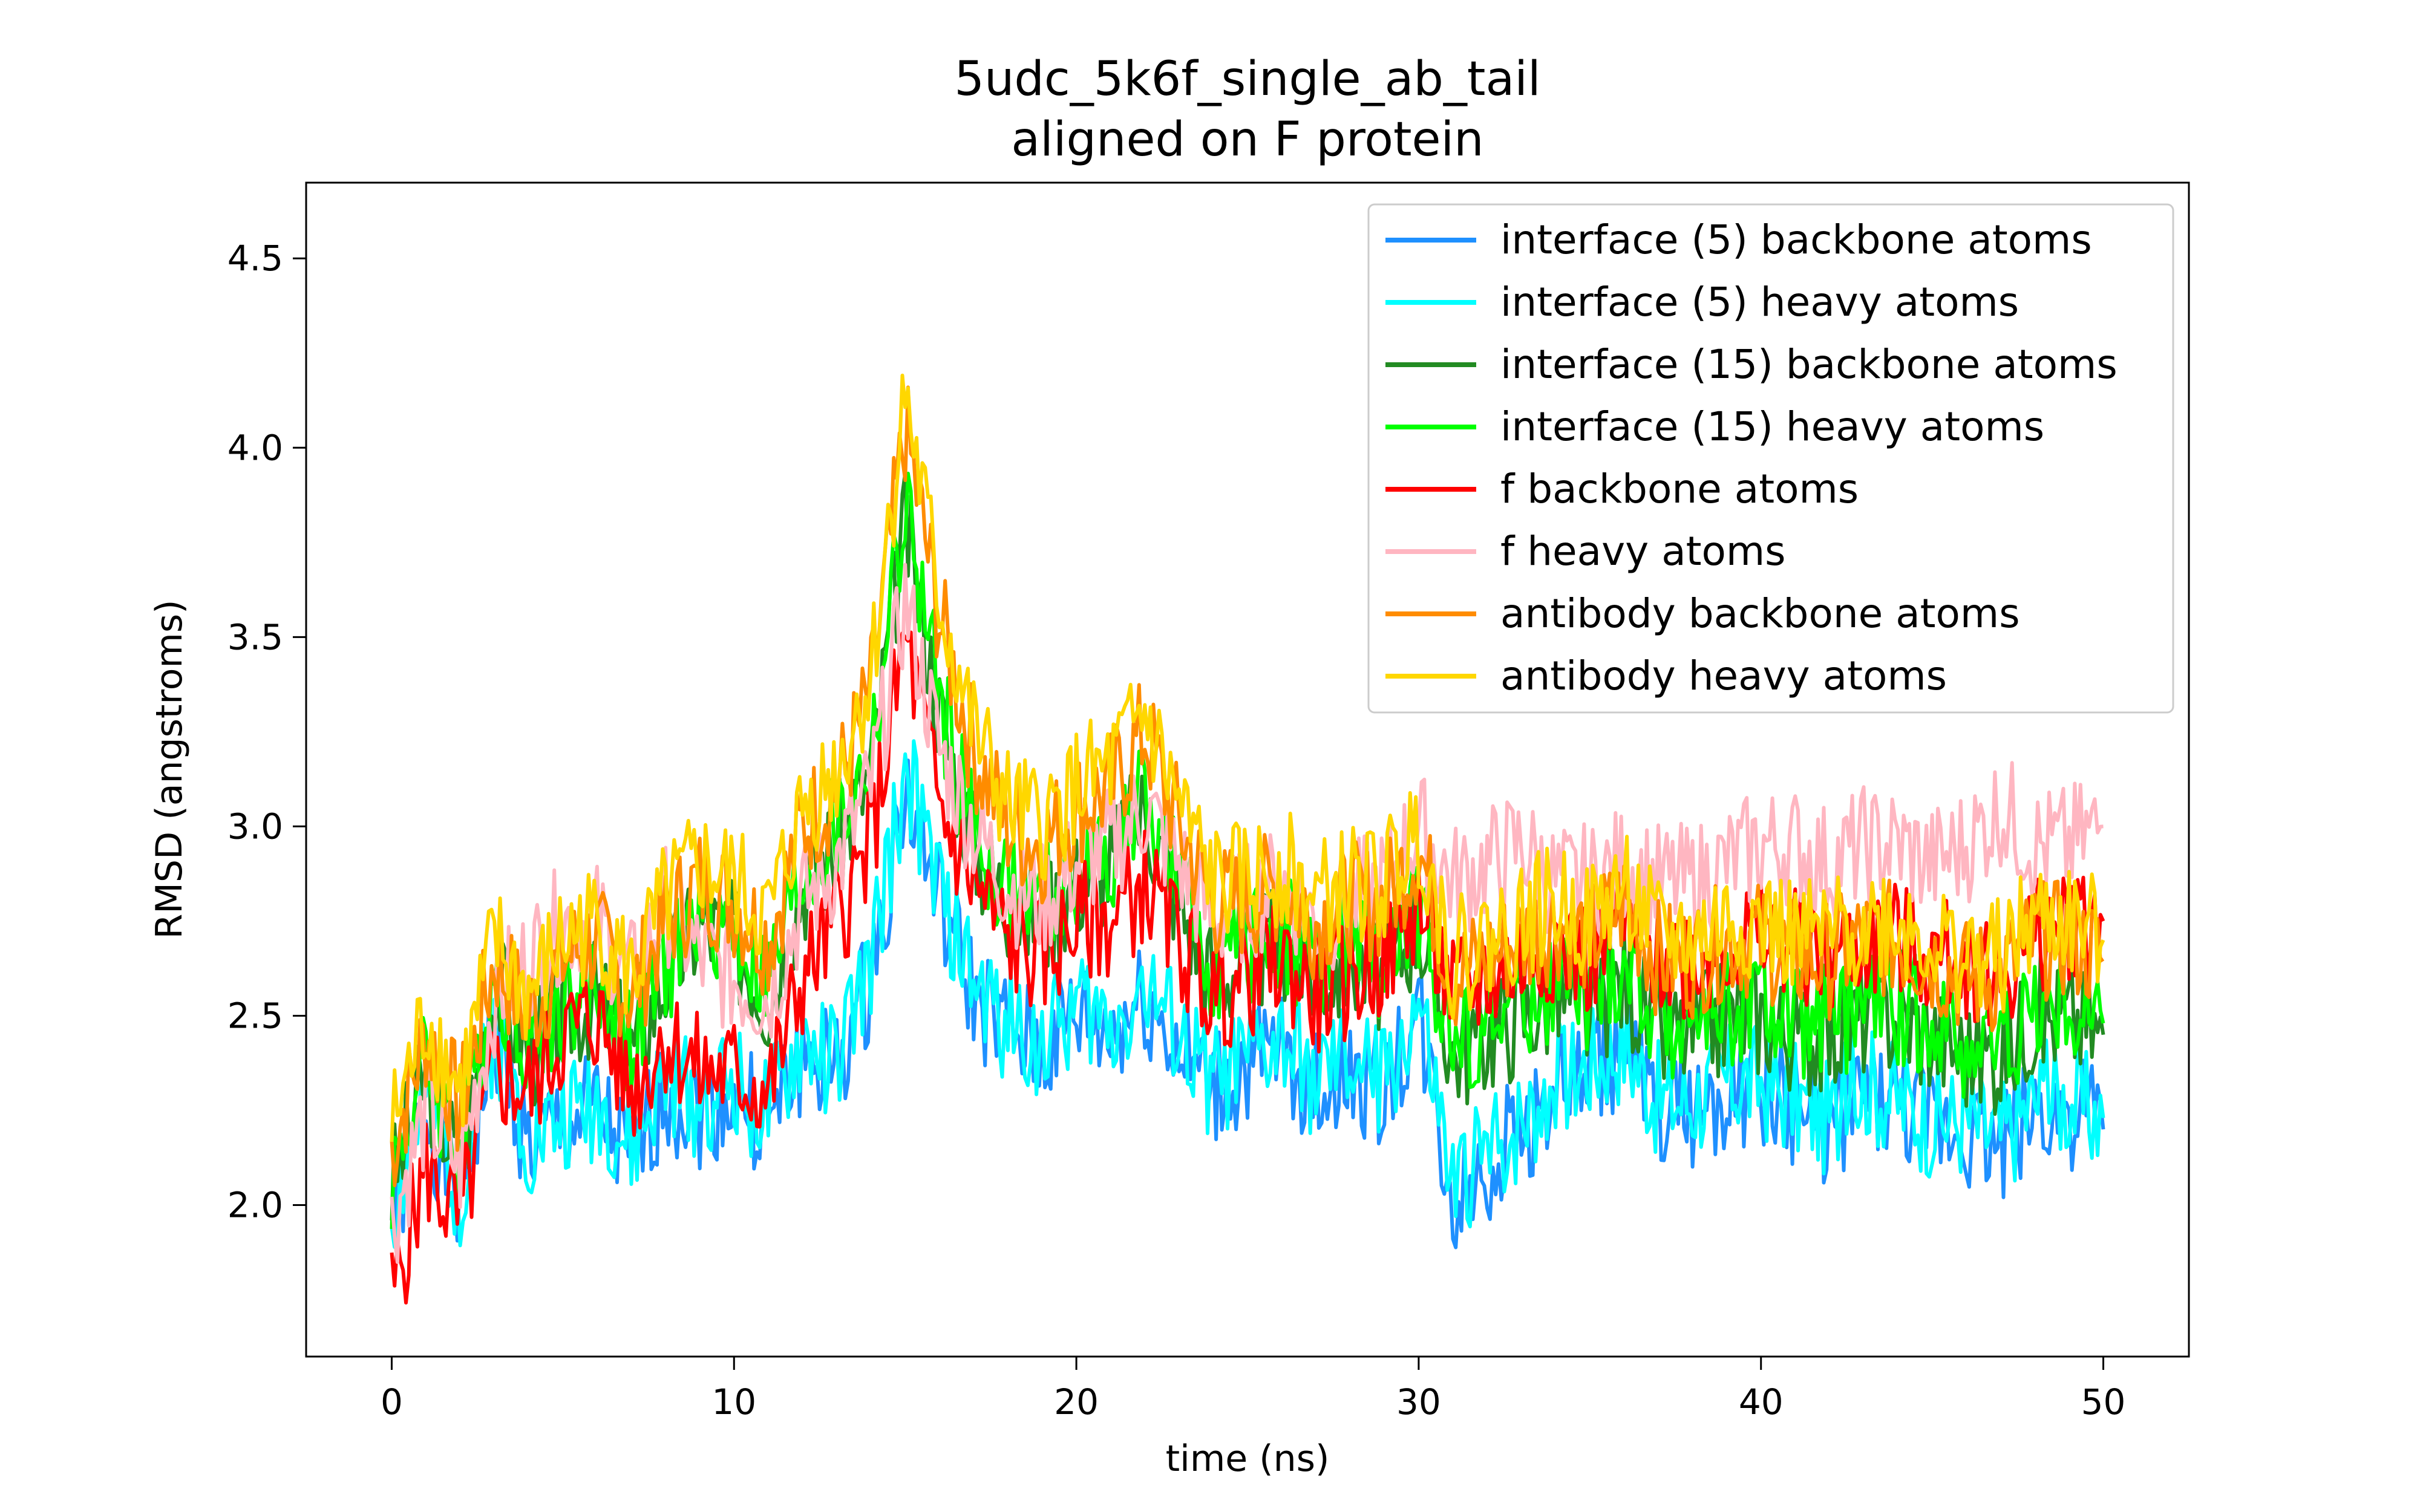 This screenshot has width=2420, height=1512. Describe the element at coordinates (255, 1205) in the screenshot. I see `y-tick-label: 2.0` at that location.